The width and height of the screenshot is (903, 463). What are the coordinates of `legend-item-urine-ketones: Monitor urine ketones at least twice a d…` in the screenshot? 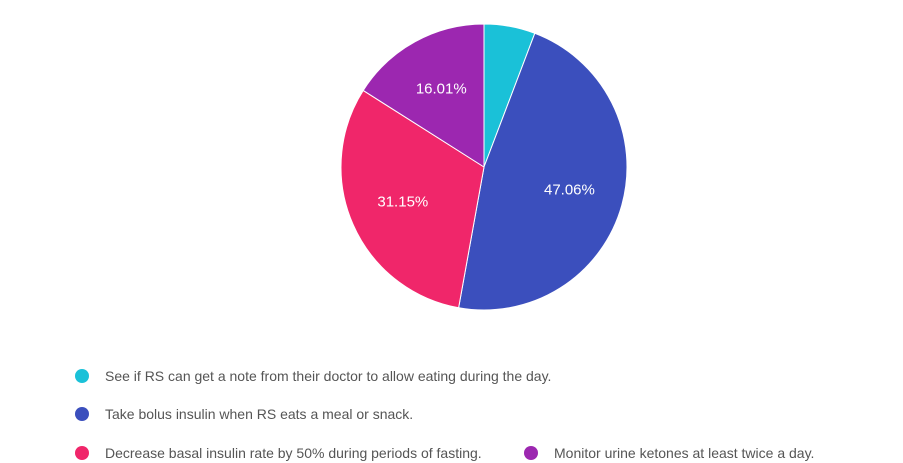 It's located at (669, 453).